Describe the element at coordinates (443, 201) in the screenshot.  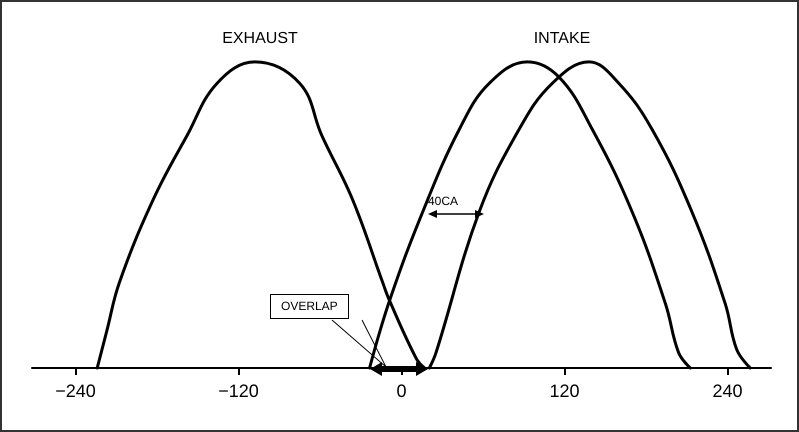
I see `annotation: 40CA` at that location.